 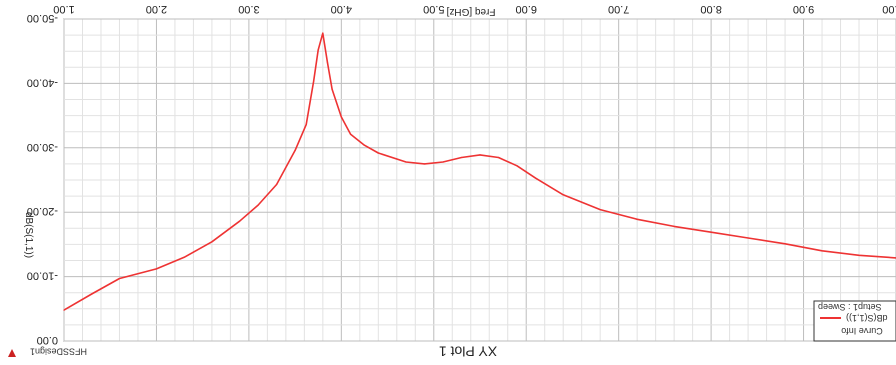 I want to click on legend-box, so click(x=854, y=321).